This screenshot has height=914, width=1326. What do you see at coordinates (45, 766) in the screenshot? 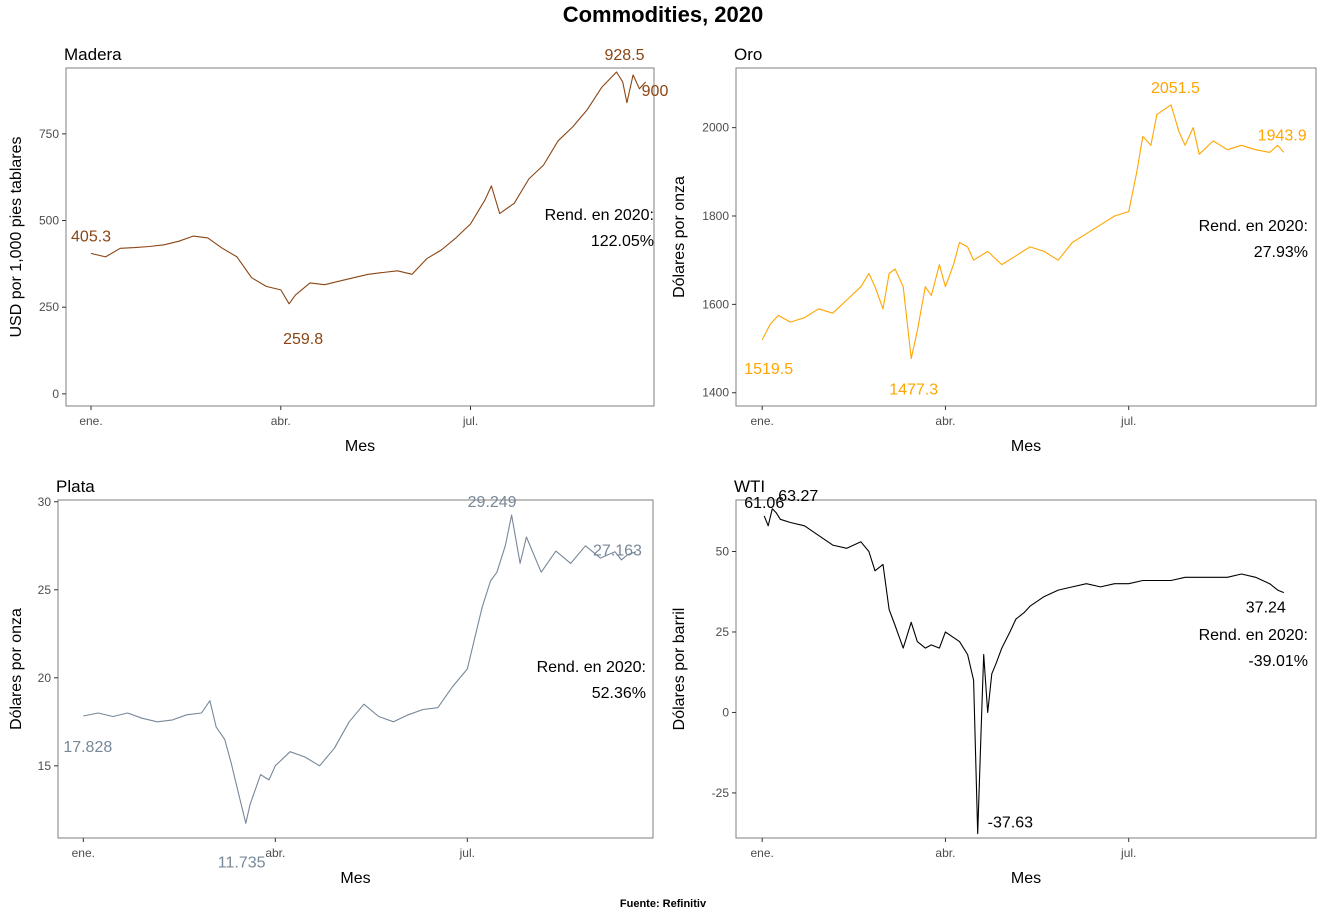
I see `plata-y-tick-label: 15` at bounding box center [45, 766].